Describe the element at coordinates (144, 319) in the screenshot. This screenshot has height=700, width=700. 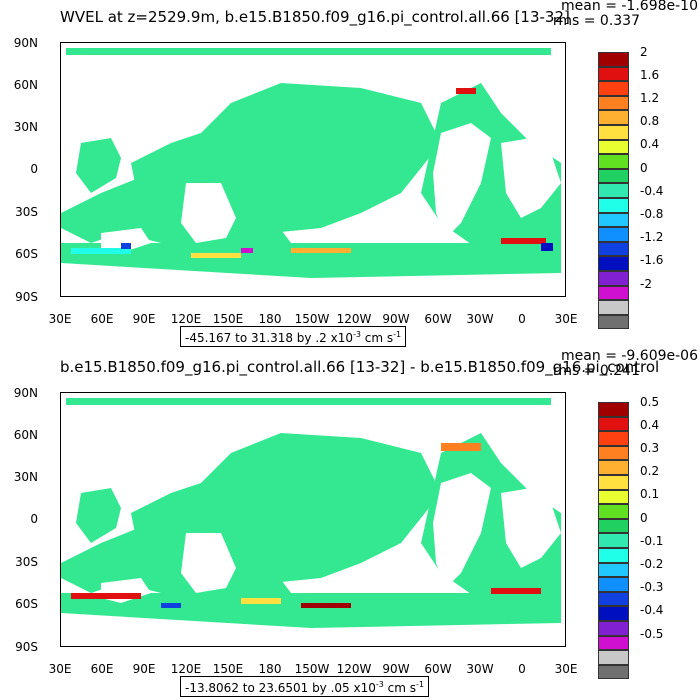
I see `lon-label: 90E` at that location.